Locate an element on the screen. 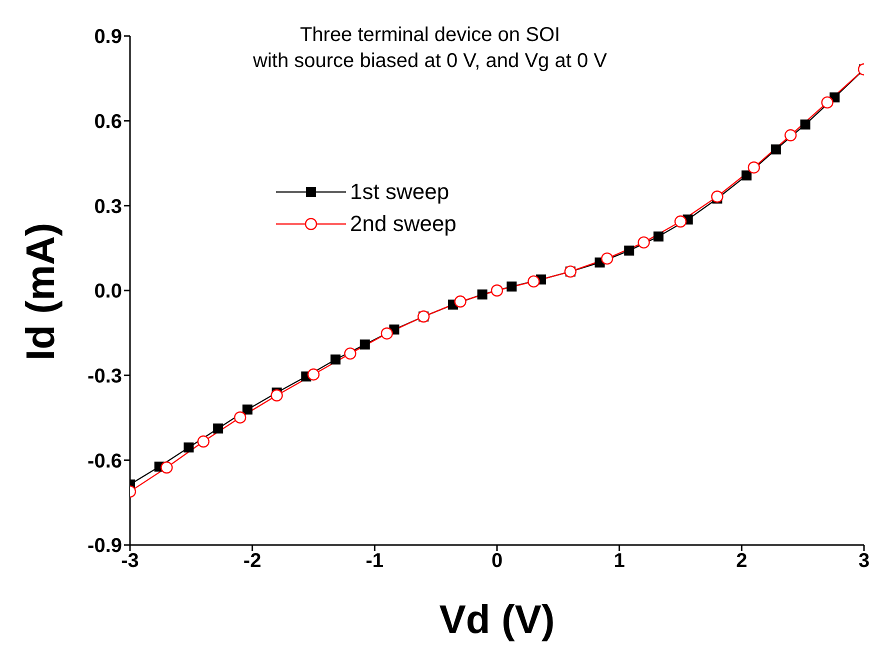  annotation: with source biased at 0 V, and Vg at 0 V is located at coordinates (430, 61).